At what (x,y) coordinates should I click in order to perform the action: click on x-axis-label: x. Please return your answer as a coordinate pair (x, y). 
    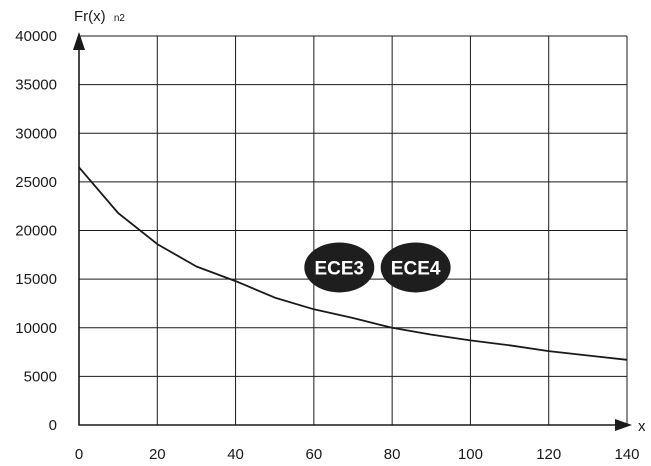
    Looking at the image, I should click on (642, 426).